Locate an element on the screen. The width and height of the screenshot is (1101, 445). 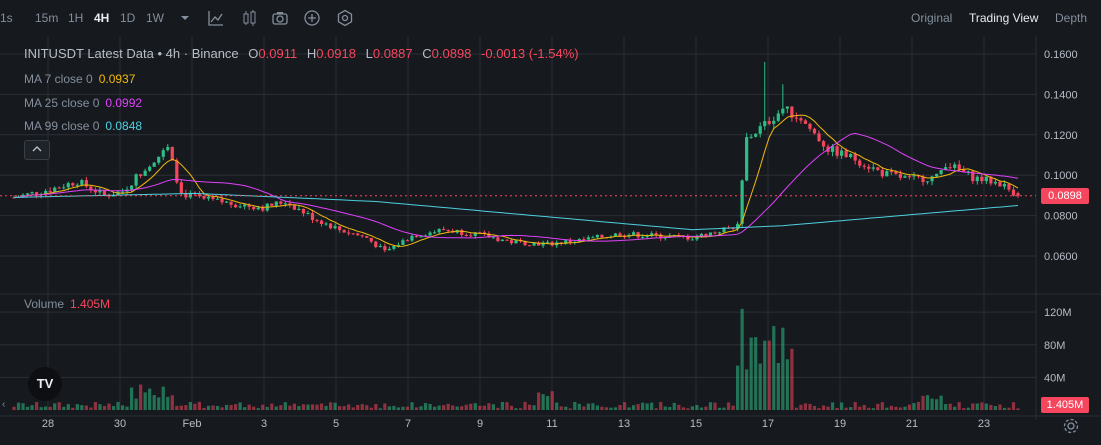
ma99-value: 0.0848 is located at coordinates (124, 126).